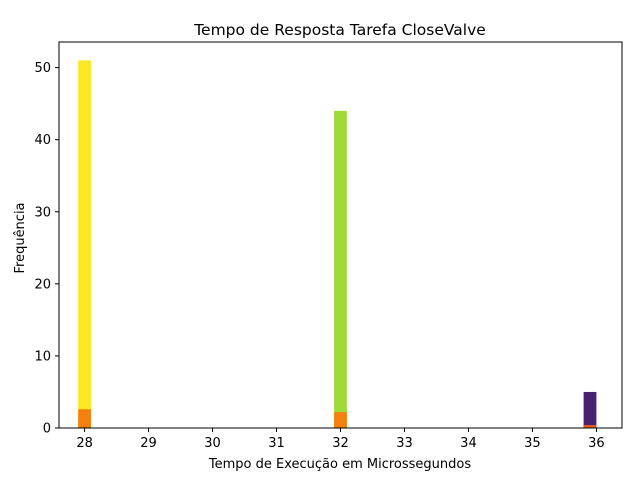 This screenshot has width=636, height=486. What do you see at coordinates (84, 443) in the screenshot?
I see `x-tick-label-0: 28` at bounding box center [84, 443].